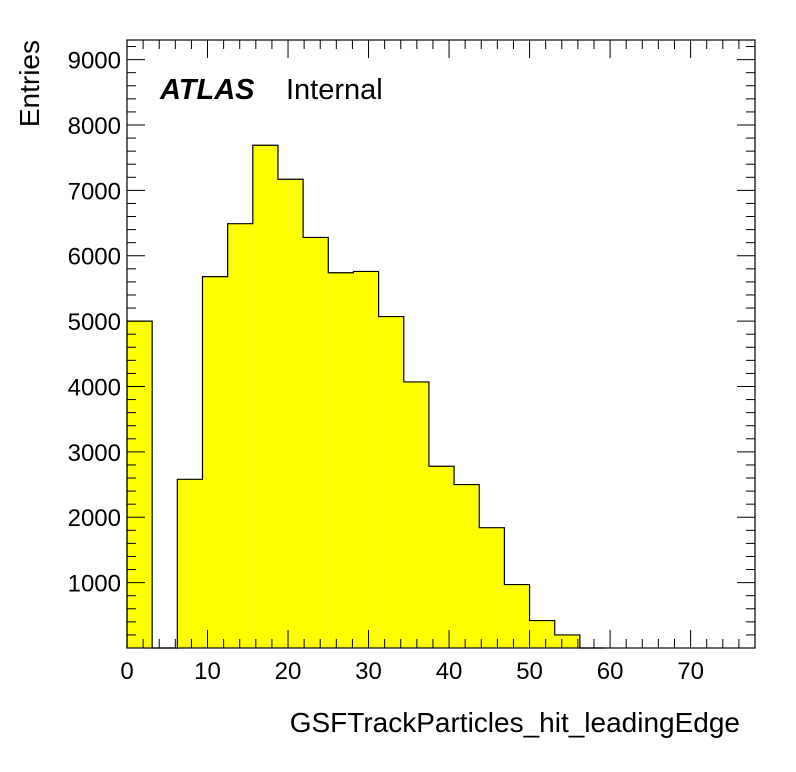  I want to click on y-tick-labels: 1000 2000 3000 4000 5000 6000 7000 8000 9000, so click(94, 323).